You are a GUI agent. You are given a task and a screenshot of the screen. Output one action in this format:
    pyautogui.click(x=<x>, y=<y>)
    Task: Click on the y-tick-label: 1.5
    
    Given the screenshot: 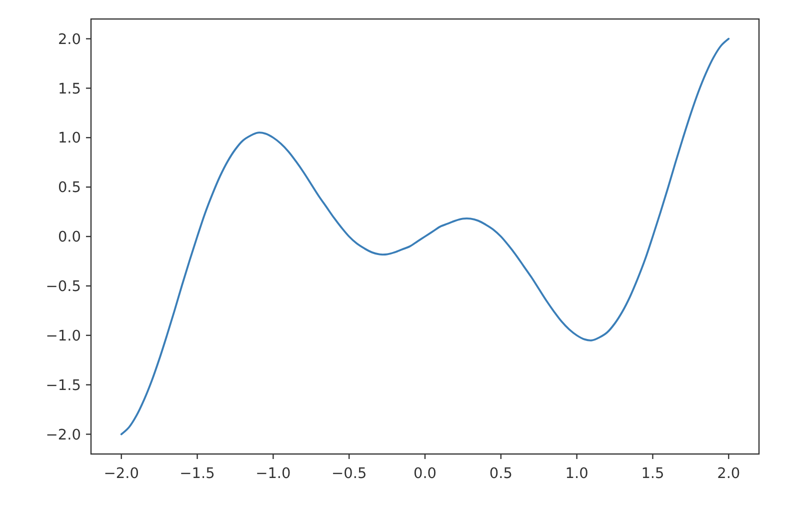 What is the action you would take?
    pyautogui.click(x=69, y=89)
    